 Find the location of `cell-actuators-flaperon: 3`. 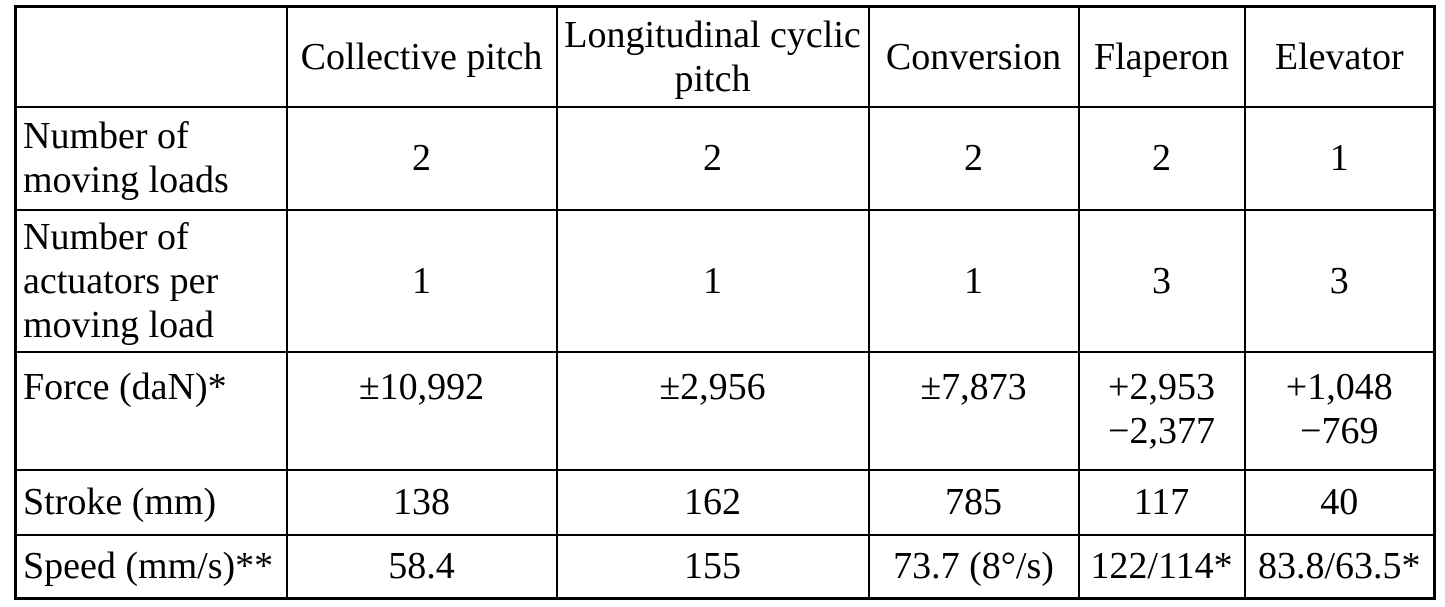

cell-actuators-flaperon: 3 is located at coordinates (1161, 280).